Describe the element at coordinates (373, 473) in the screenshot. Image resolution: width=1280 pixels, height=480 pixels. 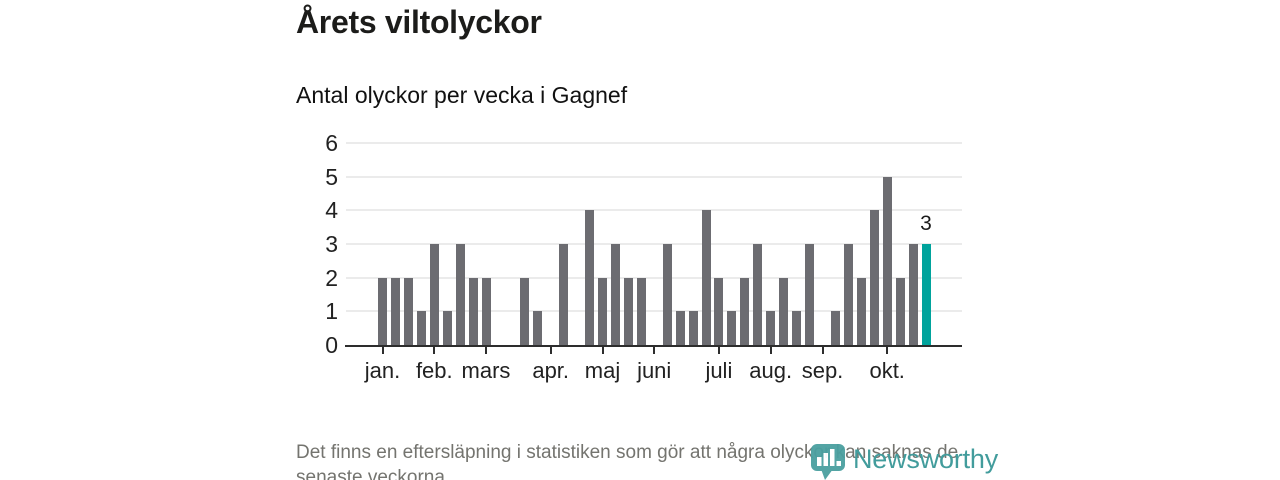
I see `footer-note-line2: senaste veckorna.` at that location.